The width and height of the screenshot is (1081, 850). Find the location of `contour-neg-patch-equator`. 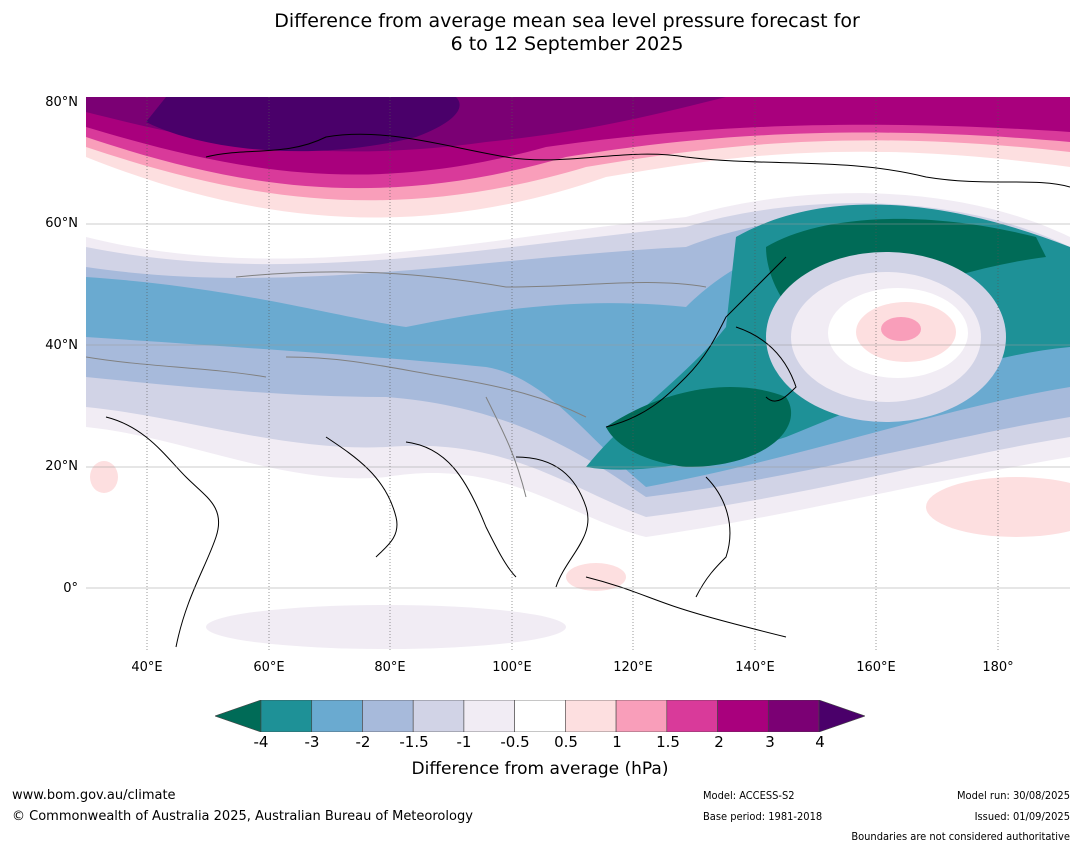

contour-neg-patch-equator is located at coordinates (386, 627).